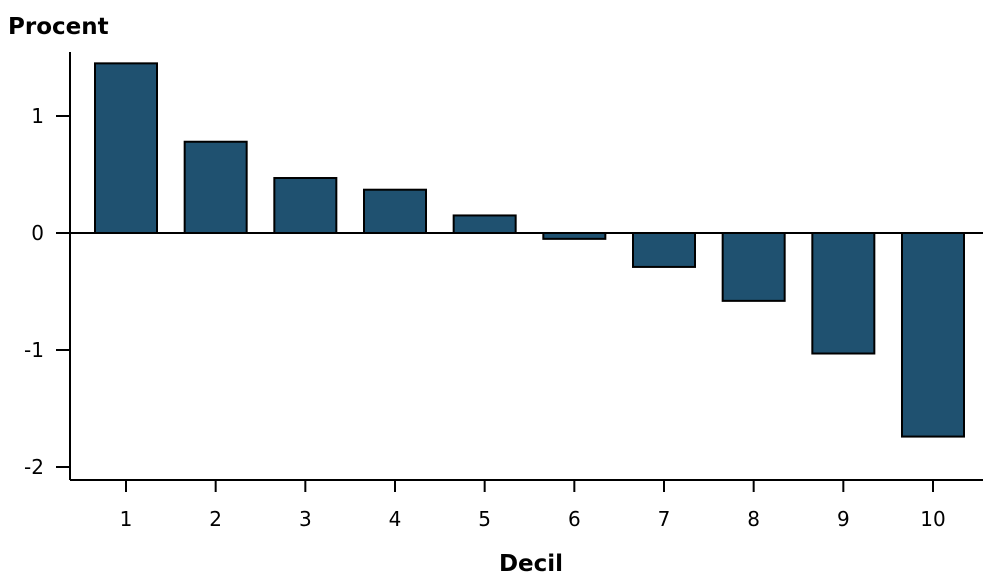 The width and height of the screenshot is (983, 572). What do you see at coordinates (47, 266) in the screenshot?
I see `y-axis: 1 0 -1 -2` at bounding box center [47, 266].